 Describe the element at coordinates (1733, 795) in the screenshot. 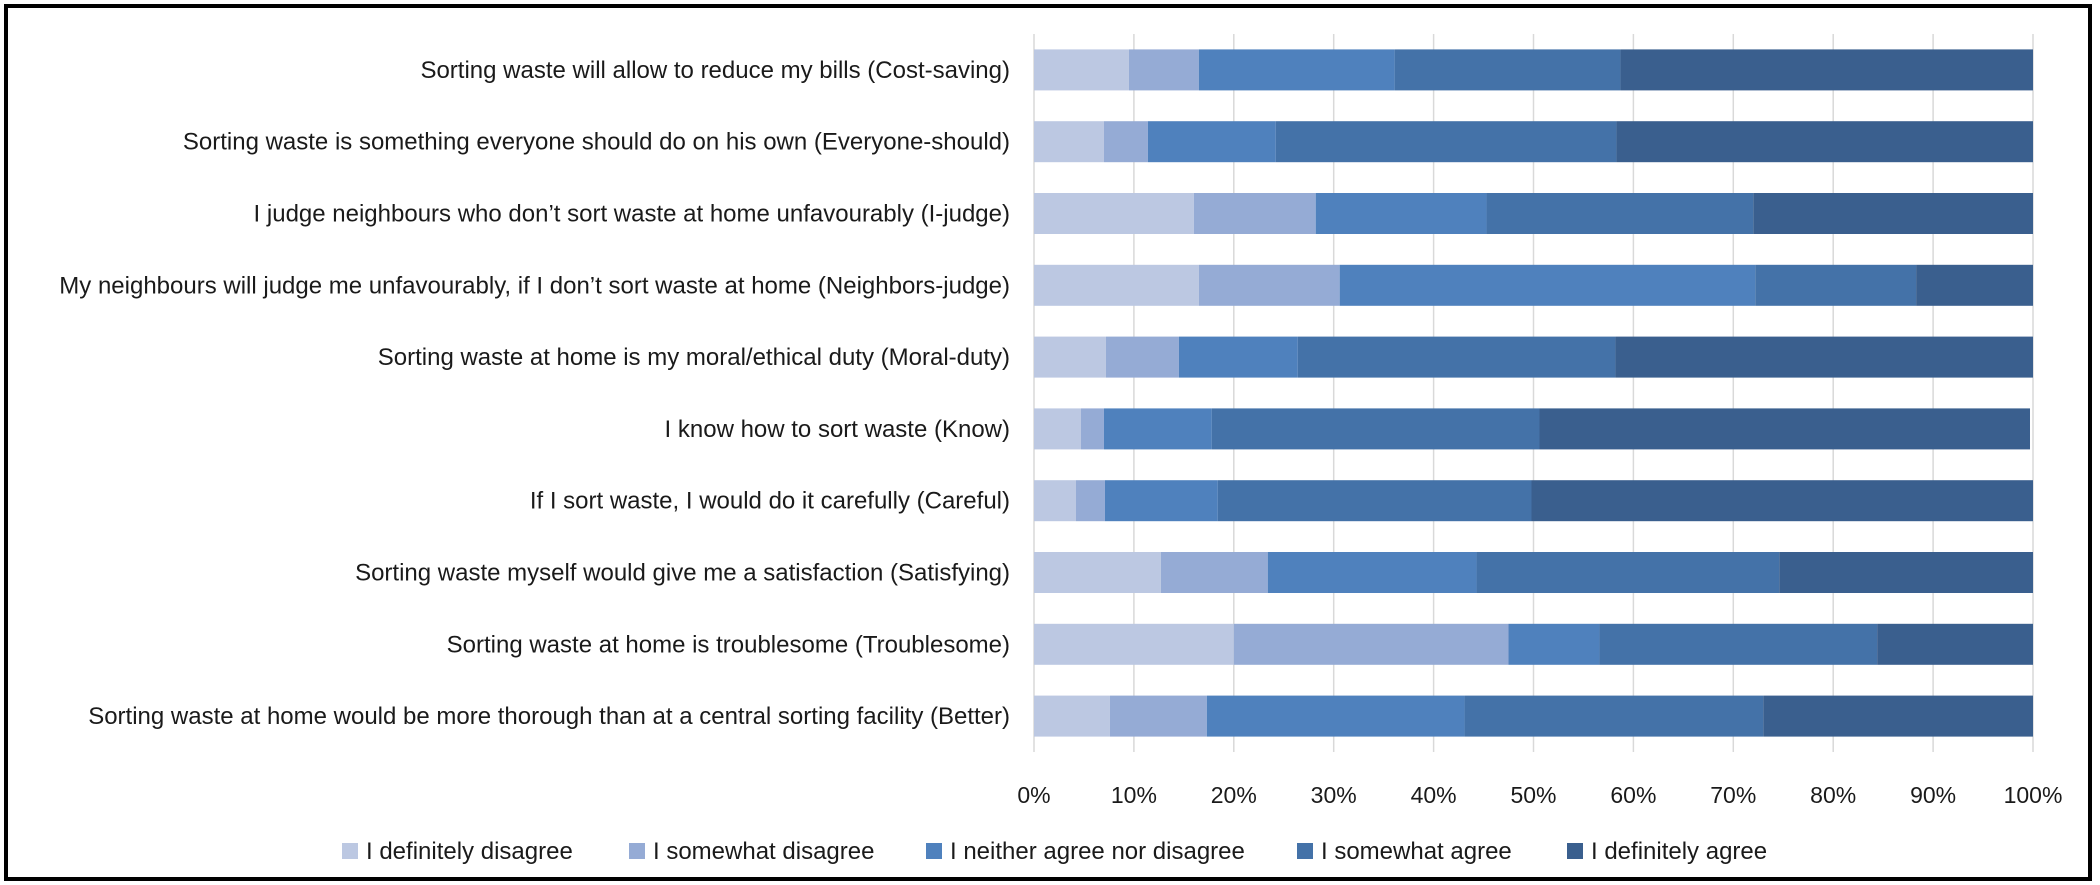

I see `x-tick-label: 70%` at that location.